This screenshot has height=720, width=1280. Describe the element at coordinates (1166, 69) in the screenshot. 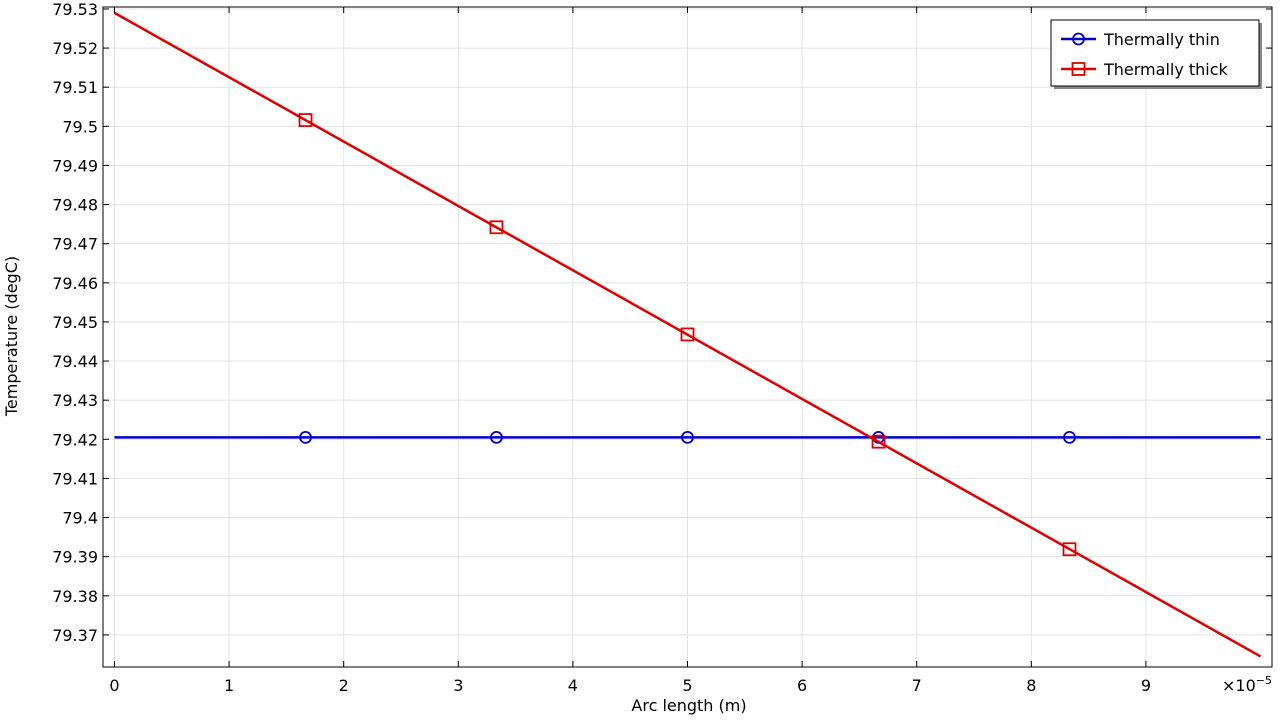

I see `legend-label-thermally-thick: Thermally thick` at that location.